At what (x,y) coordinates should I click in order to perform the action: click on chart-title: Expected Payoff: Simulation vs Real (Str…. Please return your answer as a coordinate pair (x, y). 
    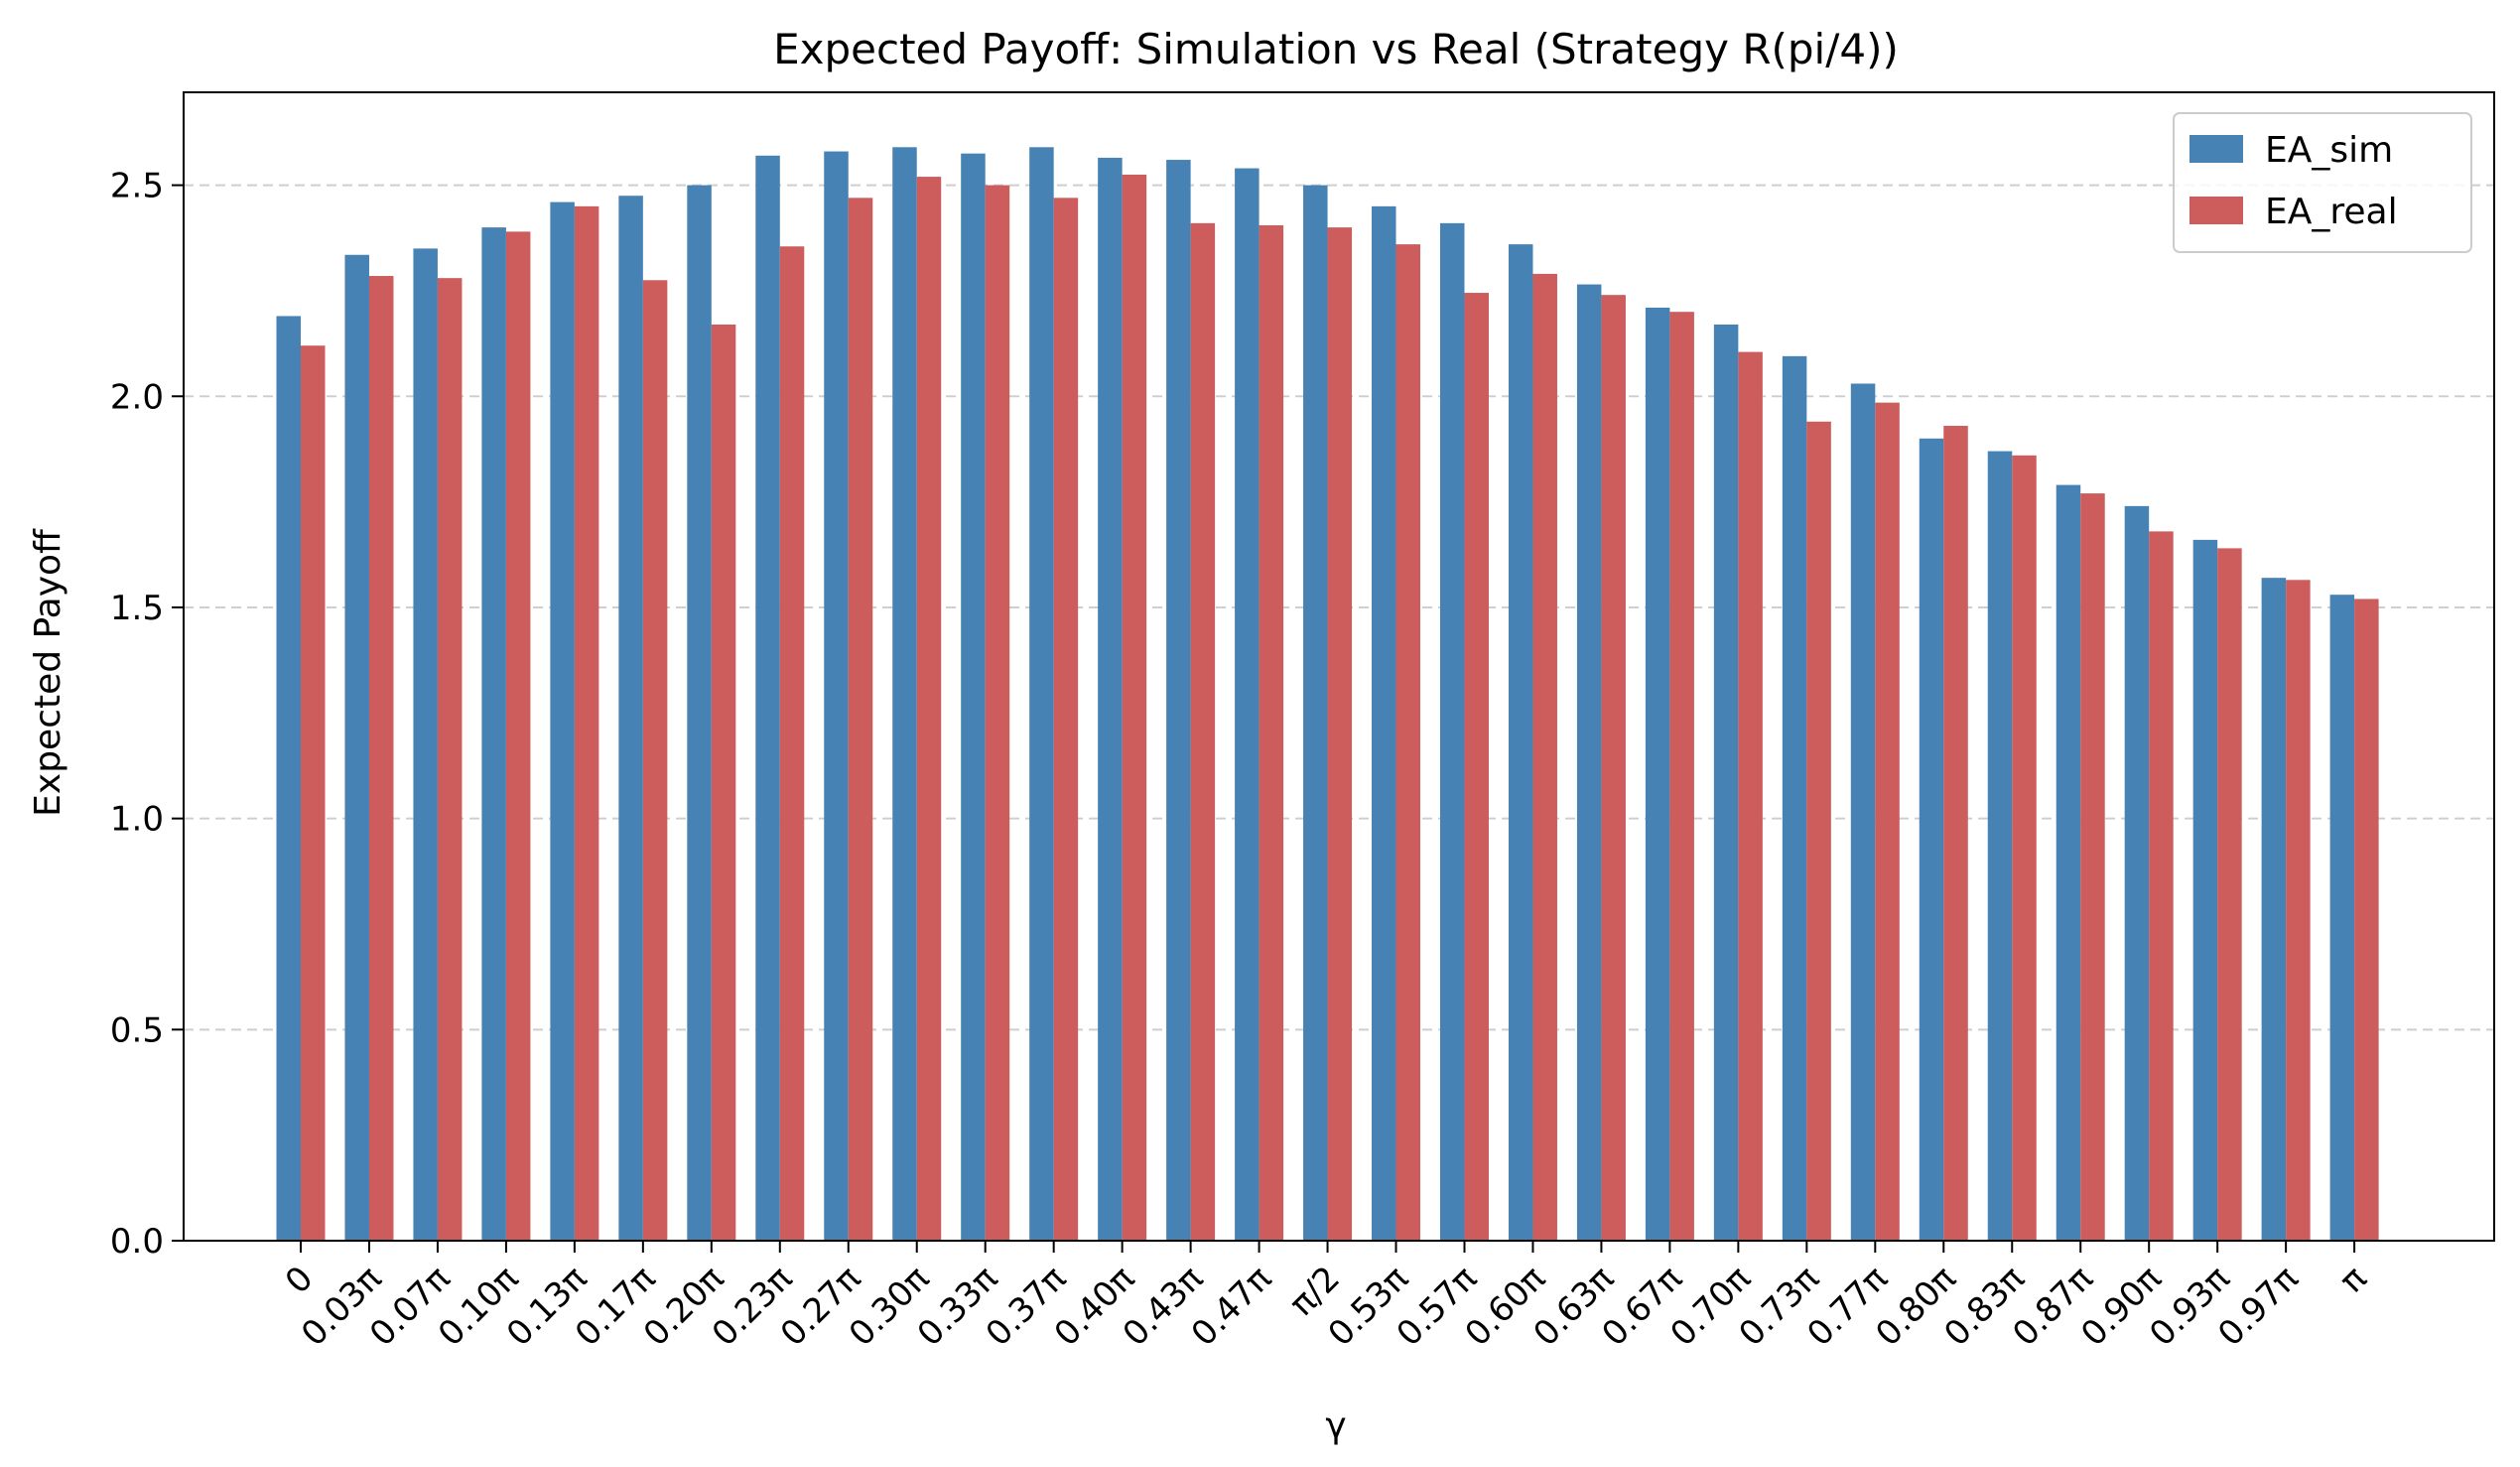
    Looking at the image, I should click on (1336, 49).